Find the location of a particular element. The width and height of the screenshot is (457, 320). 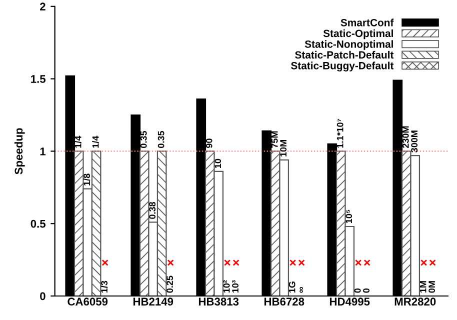

annotation: 1.1*10⁷ is located at coordinates (340, 133).